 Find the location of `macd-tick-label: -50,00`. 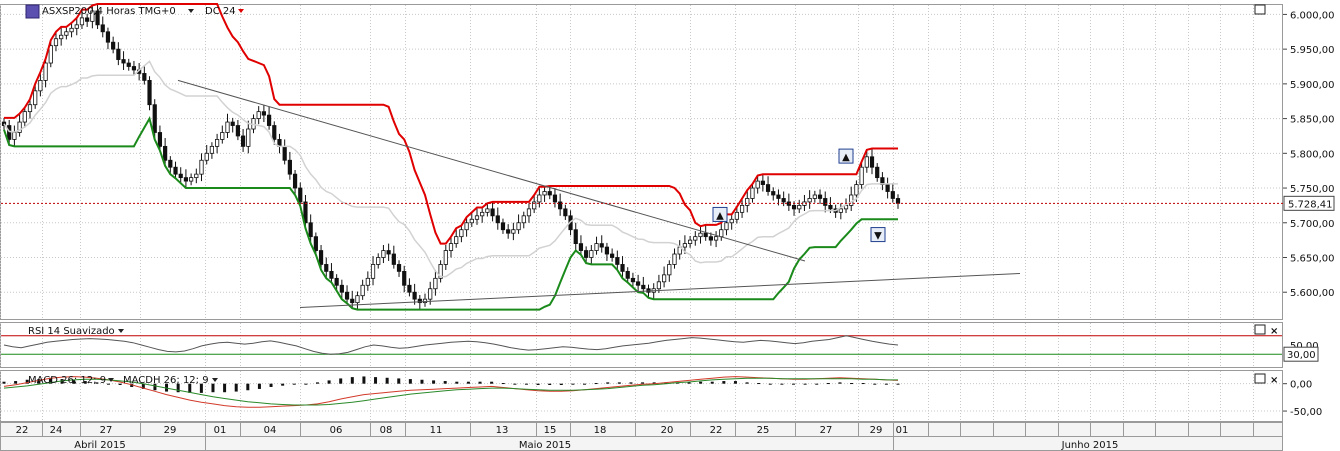

macd-tick-label: -50,00 is located at coordinates (1306, 412).